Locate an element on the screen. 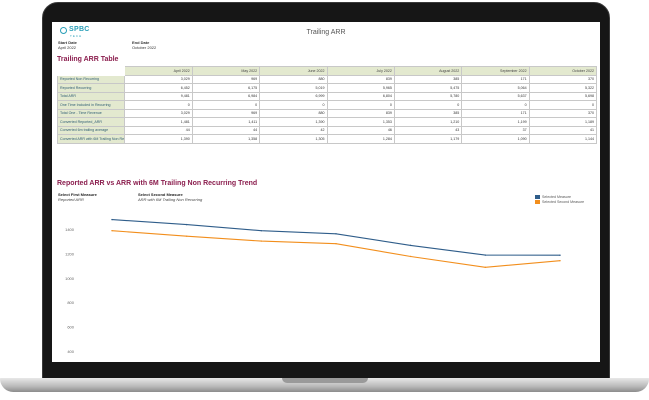  y-tick-label: 800 is located at coordinates (70, 302).